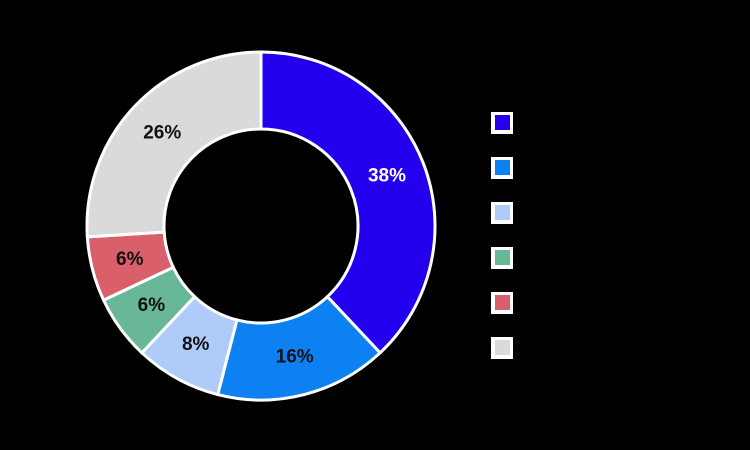 The width and height of the screenshot is (750, 450). I want to click on donut-slice-label: 38%, so click(387, 176).